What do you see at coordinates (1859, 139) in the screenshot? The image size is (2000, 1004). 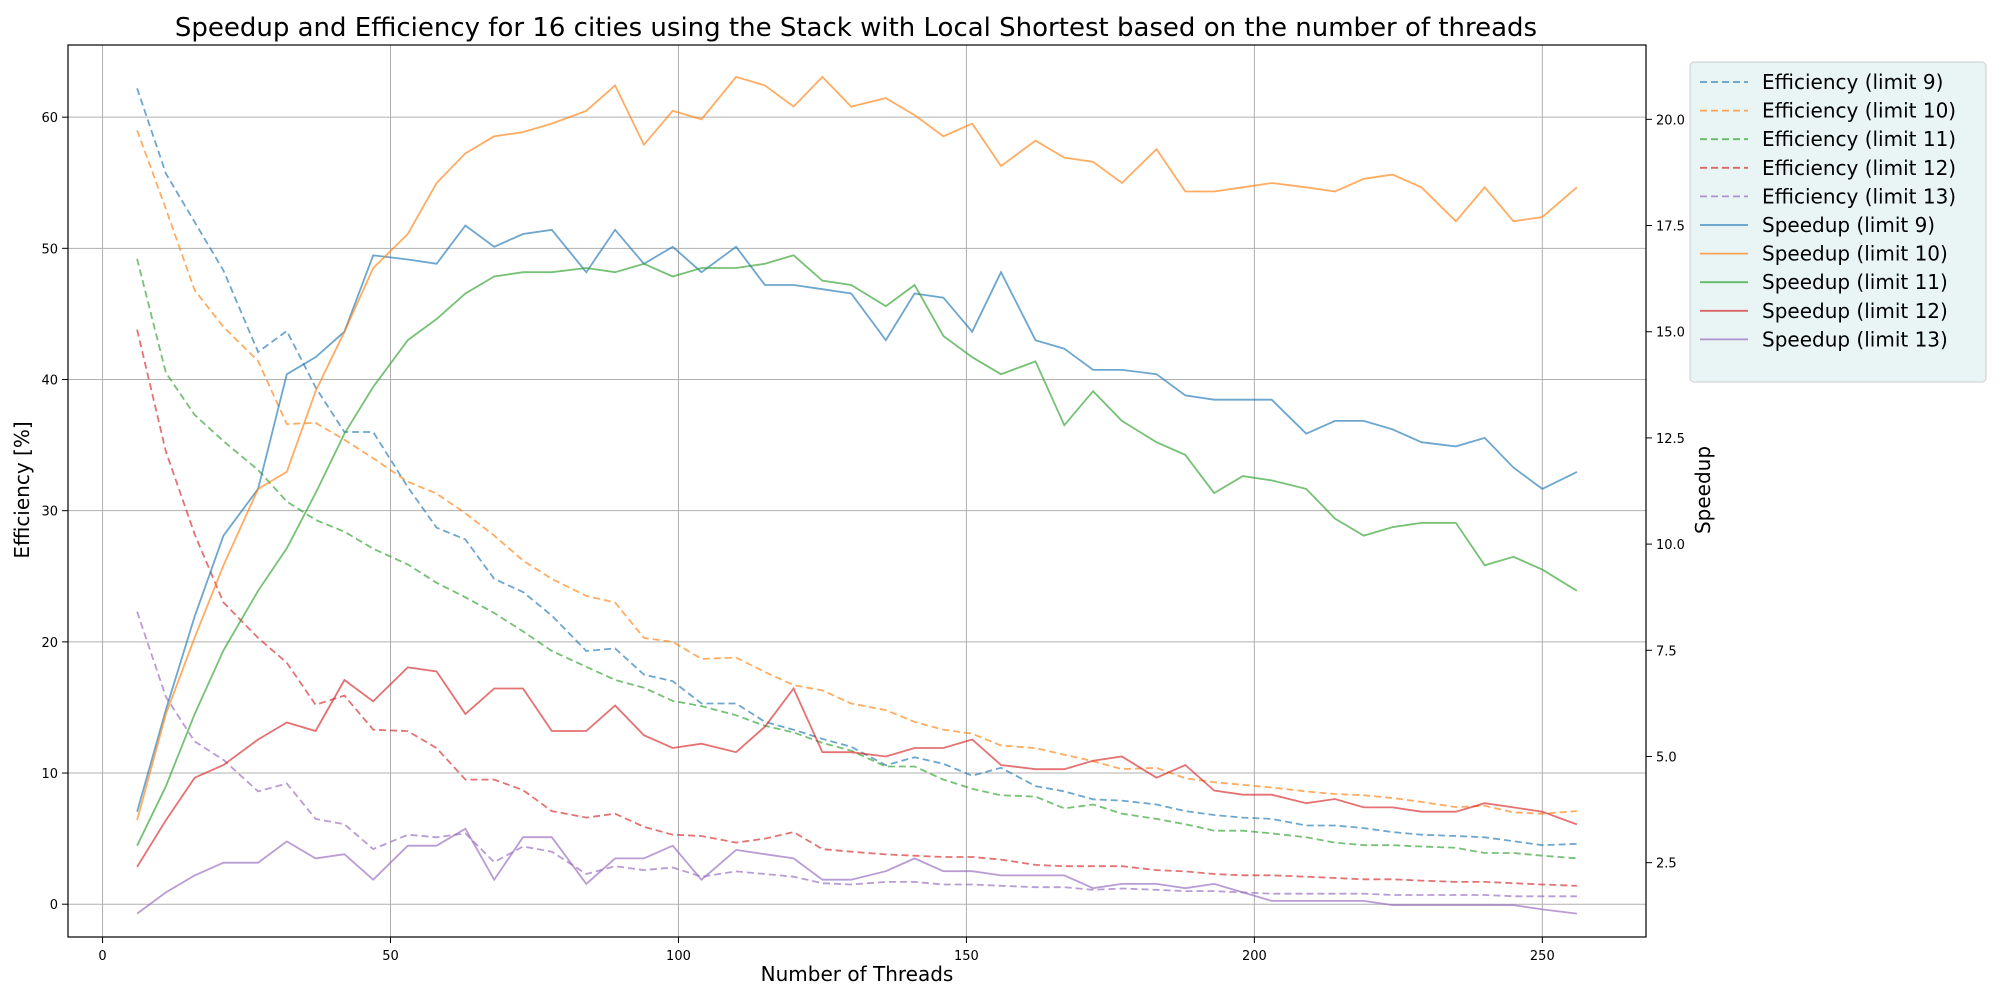 I see `legend-label: Efficiency (limit 11)` at bounding box center [1859, 139].